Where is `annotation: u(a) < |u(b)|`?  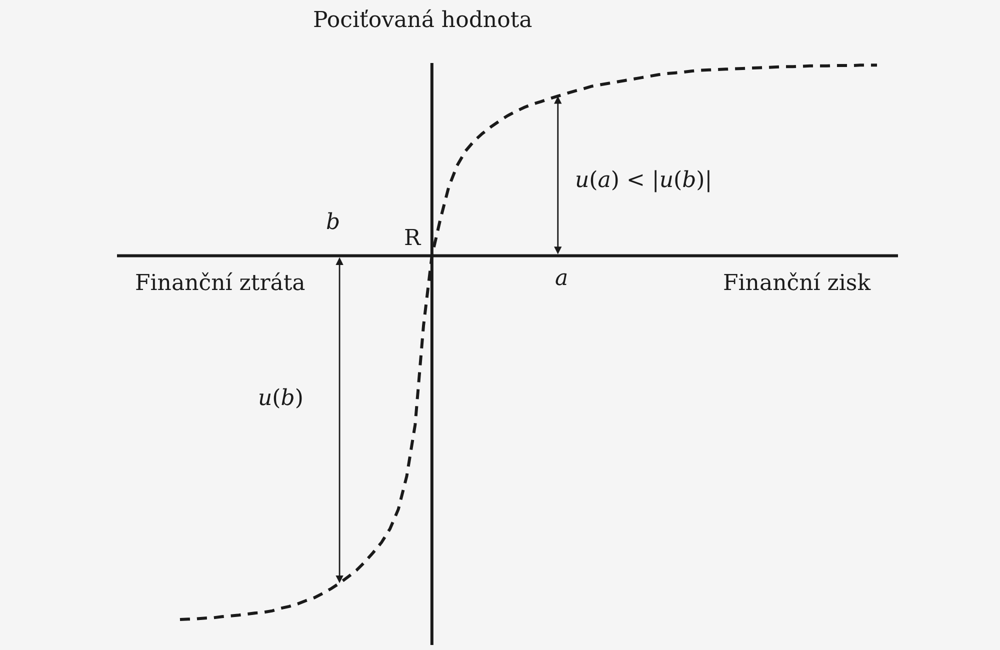 annotation: u(a) < |u(b)| is located at coordinates (643, 180).